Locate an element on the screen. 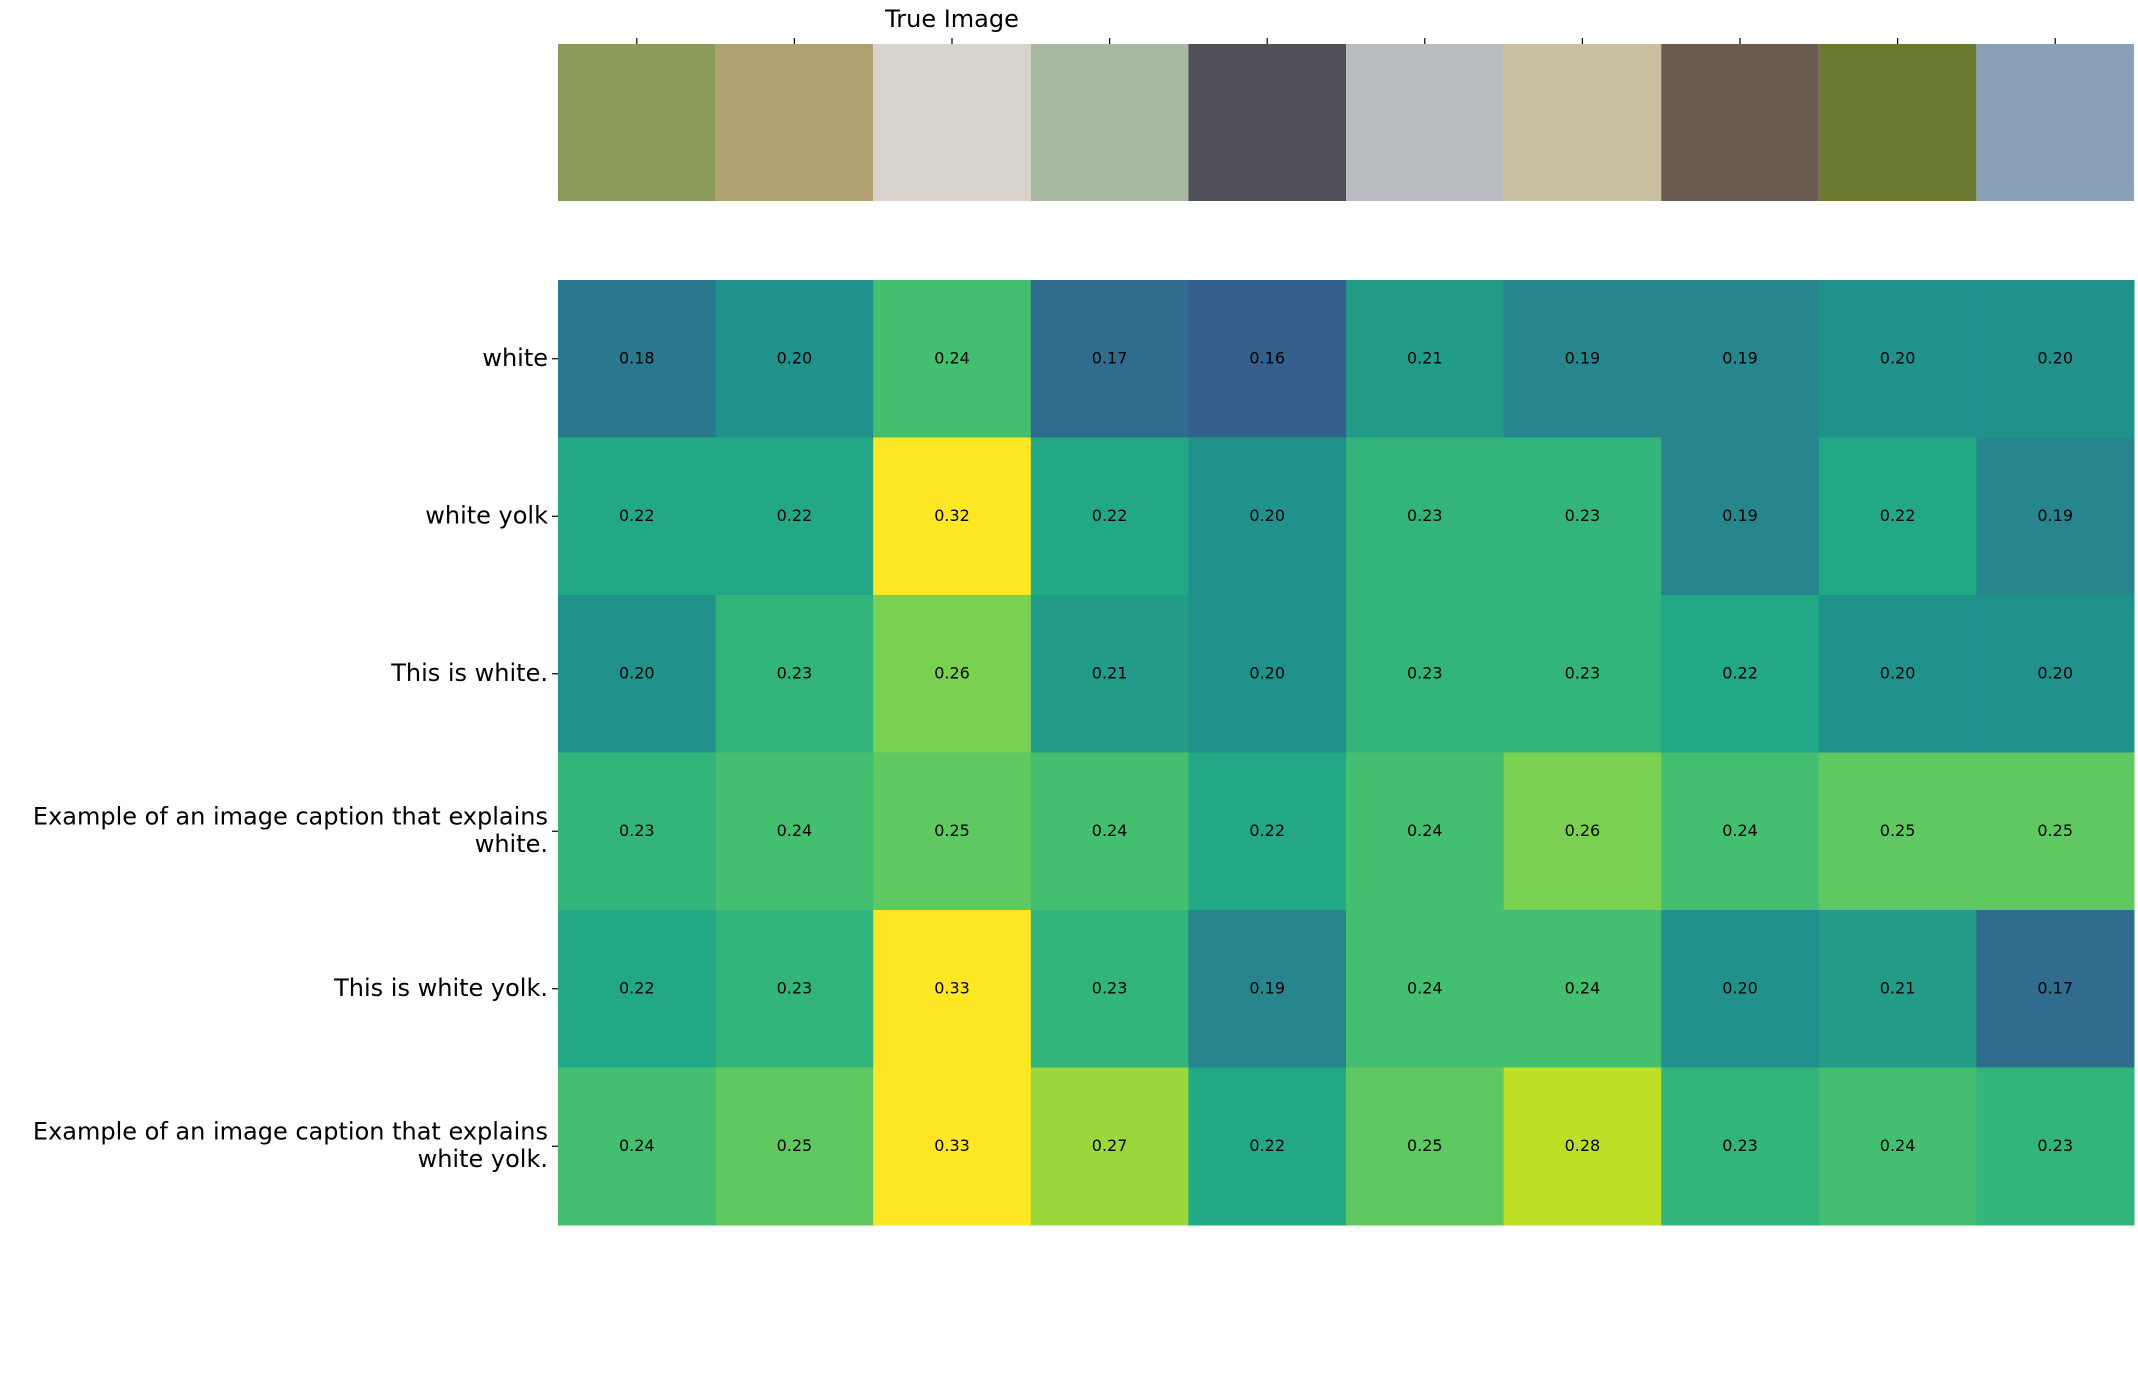 Image resolution: width=2138 pixels, height=1390 pixels. y-tick-label: white is located at coordinates (515, 358).